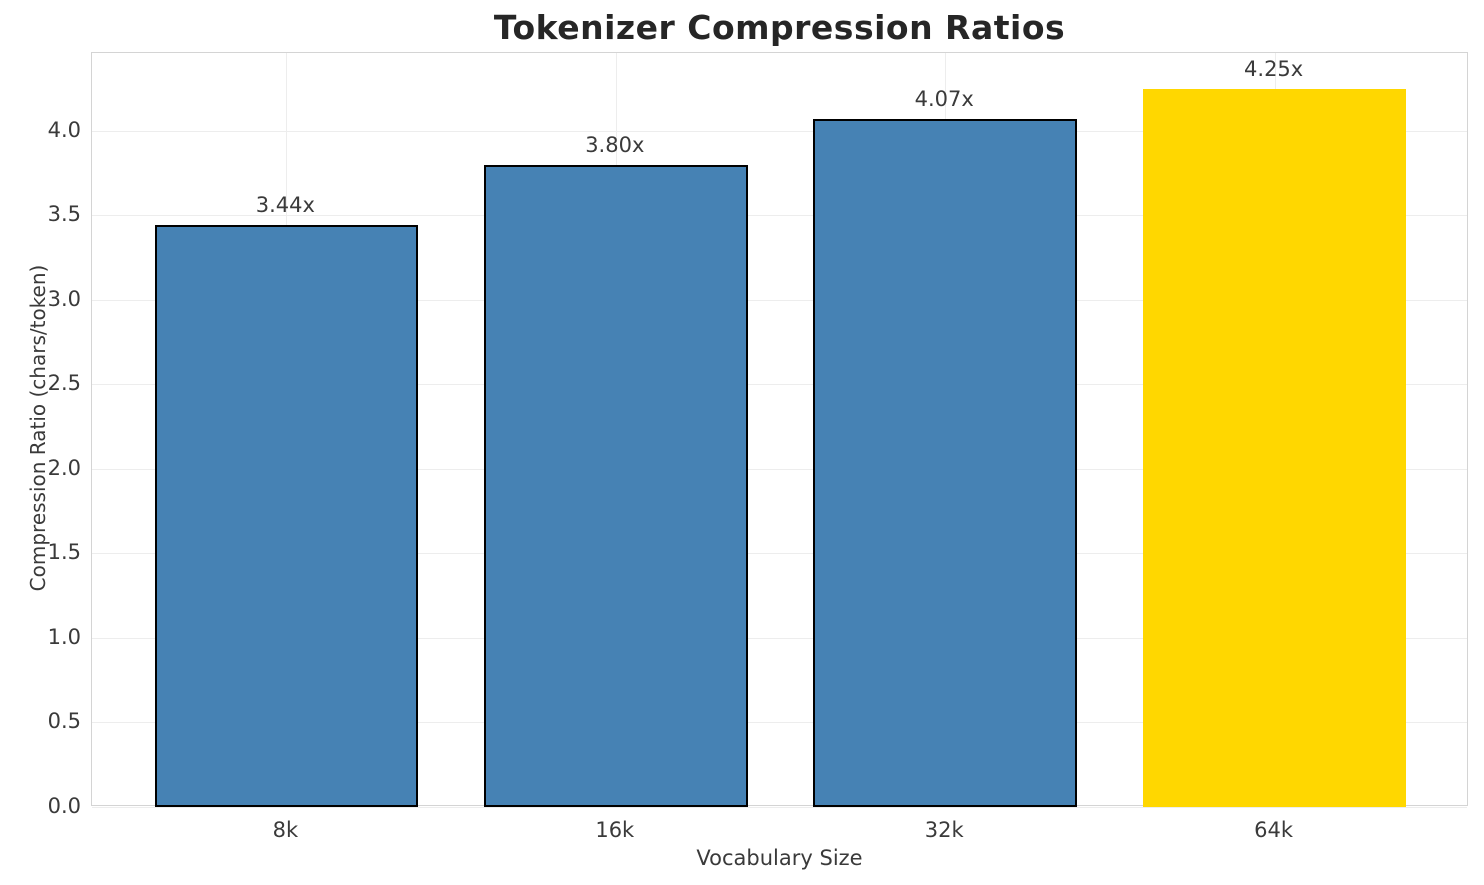 The width and height of the screenshot is (1484, 885). Describe the element at coordinates (779, 27) in the screenshot. I see `chart-title: Tokenizer Compression Ratios` at that location.